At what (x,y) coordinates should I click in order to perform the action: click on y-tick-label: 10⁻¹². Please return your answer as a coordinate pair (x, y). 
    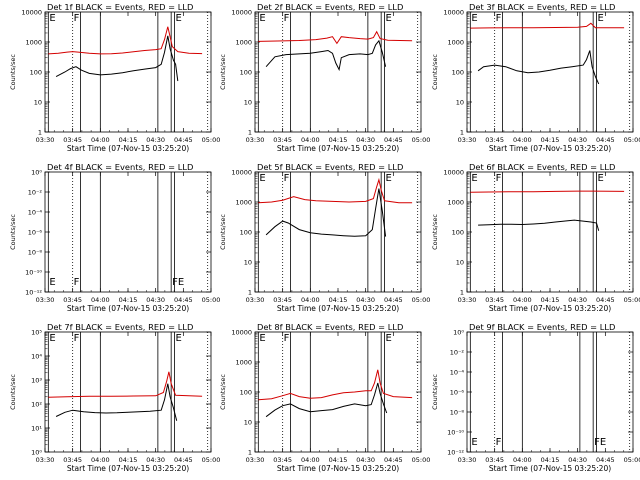
    Looking at the image, I should click on (33, 293).